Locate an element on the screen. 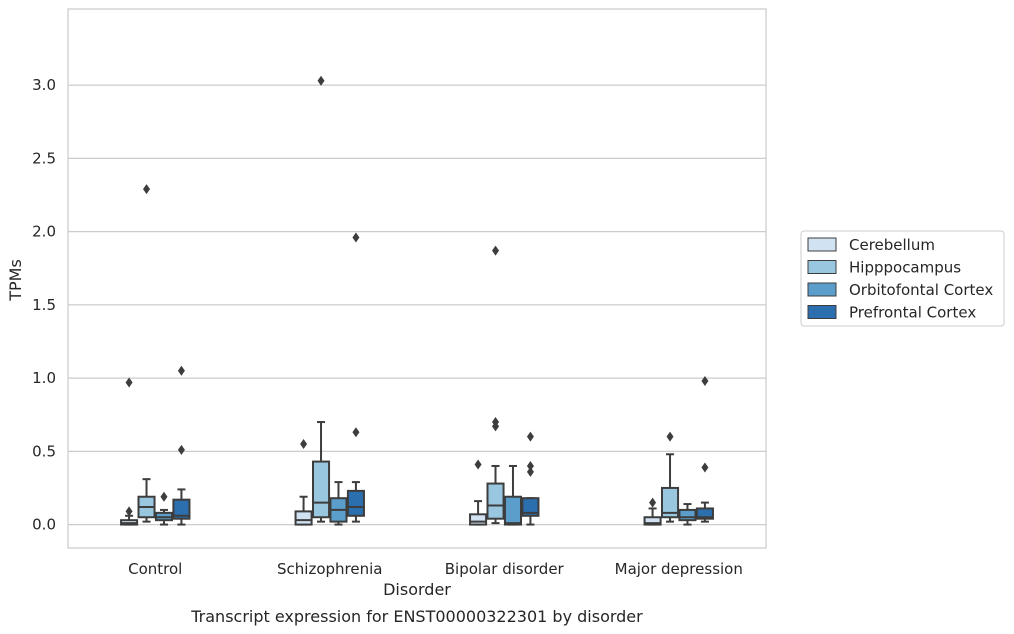  y-tick-label: 2.5 is located at coordinates (44, 158).